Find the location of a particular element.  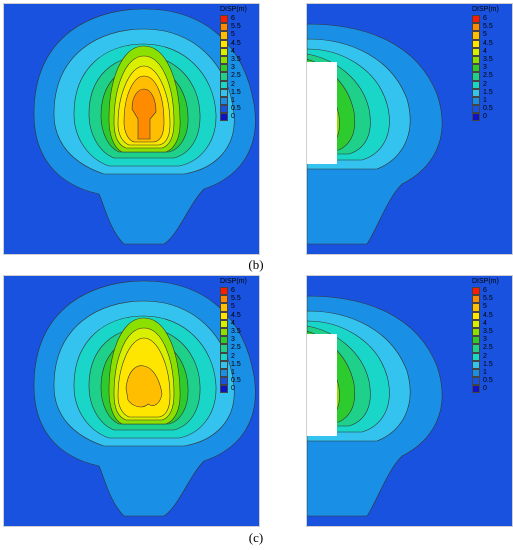

caption-c: (c) is located at coordinates (256, 537).